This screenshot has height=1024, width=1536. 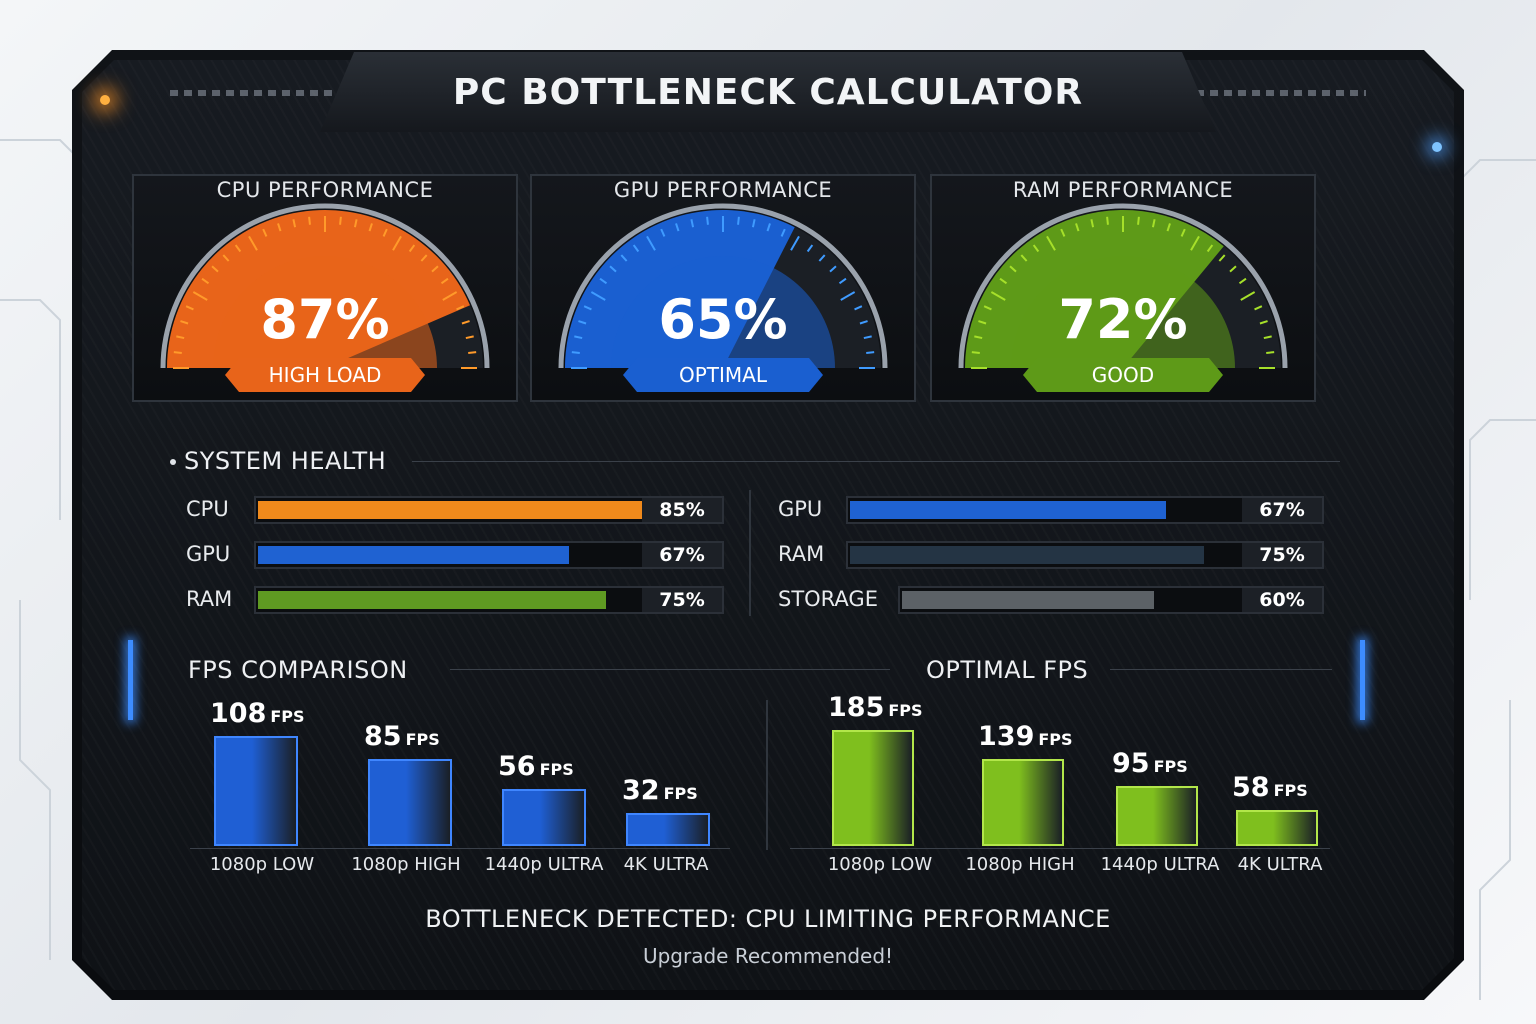 What do you see at coordinates (768, 956) in the screenshot?
I see `upgrade-recommendation: Upgrade Recommended!` at bounding box center [768, 956].